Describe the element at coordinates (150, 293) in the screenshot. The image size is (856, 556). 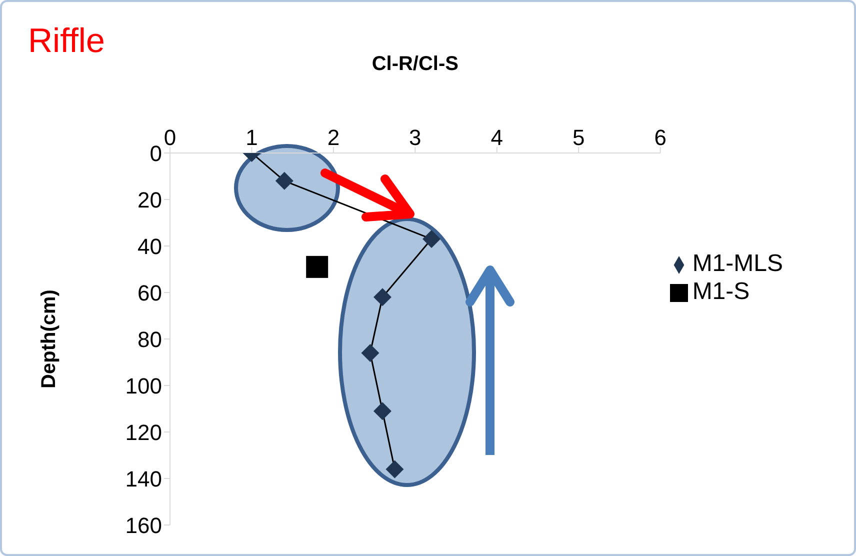
I see `y-tick-label: 60` at that location.